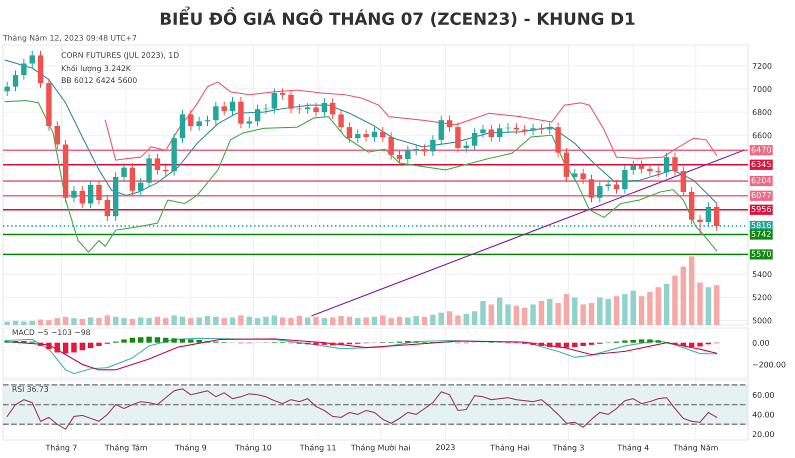 This screenshot has height=458, width=795. I want to click on ref-line-label: 5956, so click(761, 209).